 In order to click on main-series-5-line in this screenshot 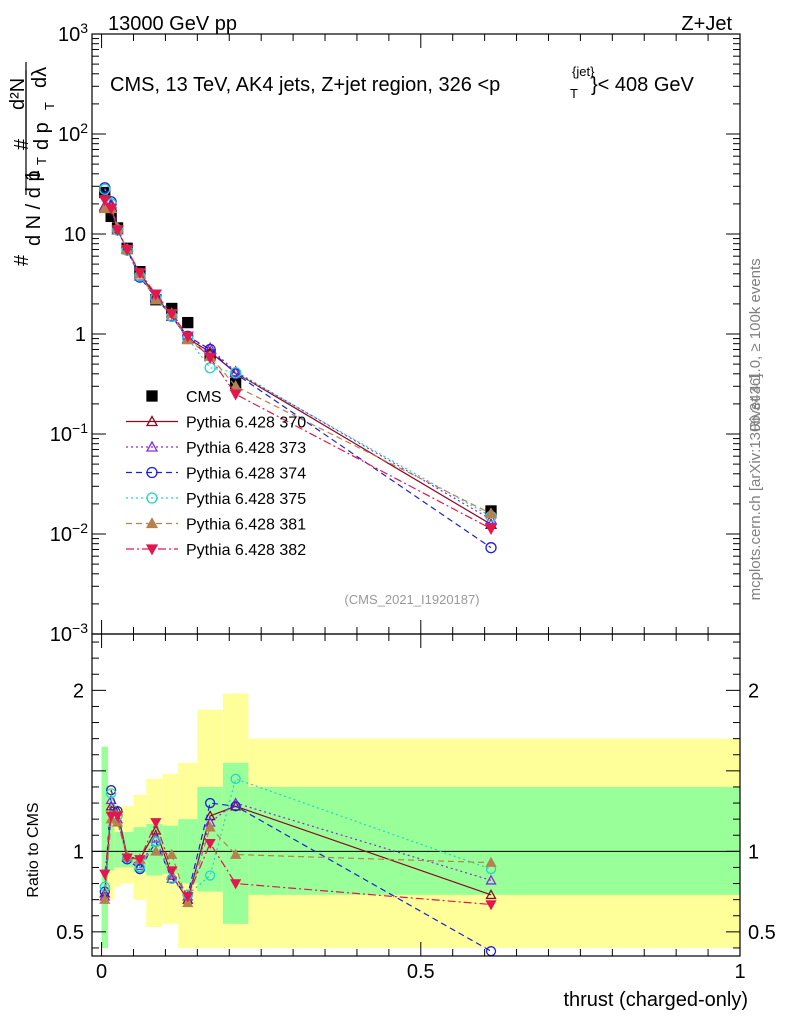, I will do `click(298, 361)`.